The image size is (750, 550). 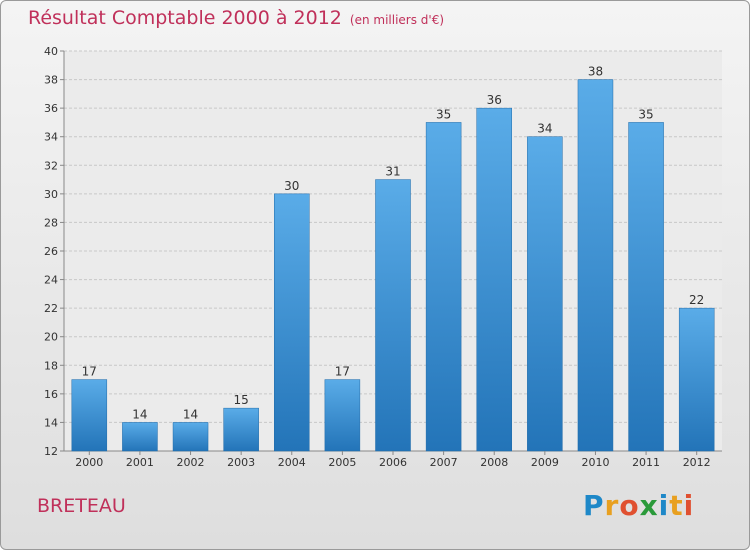 What do you see at coordinates (140, 462) in the screenshot?
I see `x-tick-label: 2001` at bounding box center [140, 462].